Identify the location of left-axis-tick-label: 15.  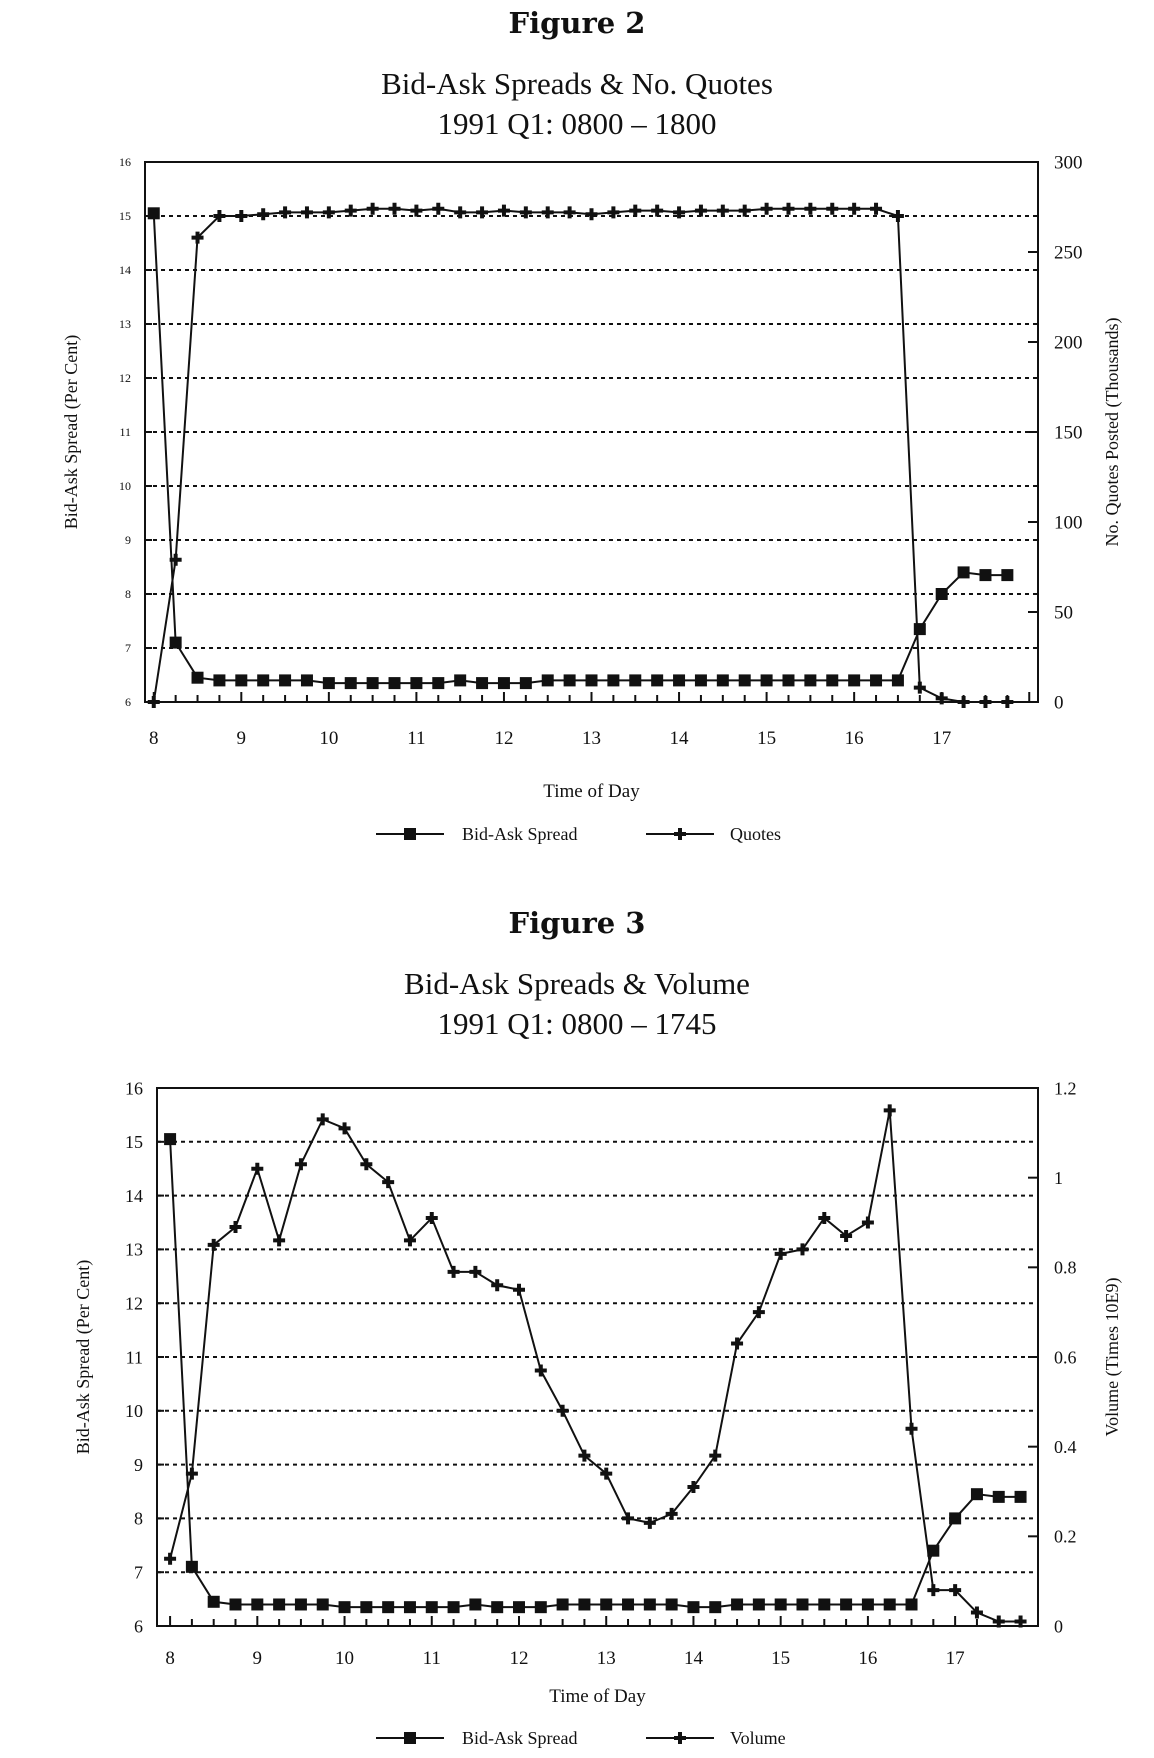
(134, 1142).